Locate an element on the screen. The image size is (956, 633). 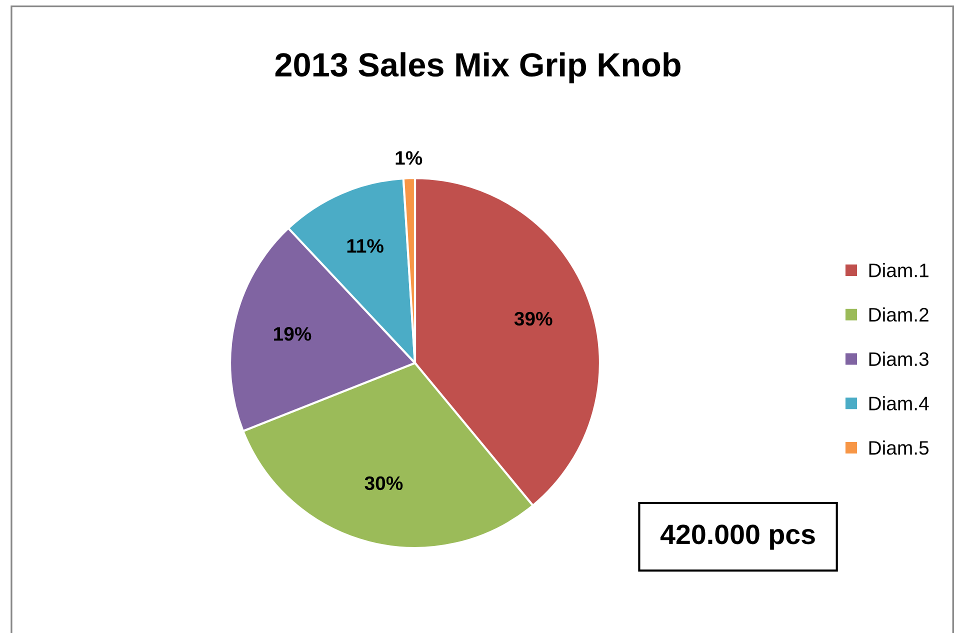
data-label: 19% is located at coordinates (293, 334).